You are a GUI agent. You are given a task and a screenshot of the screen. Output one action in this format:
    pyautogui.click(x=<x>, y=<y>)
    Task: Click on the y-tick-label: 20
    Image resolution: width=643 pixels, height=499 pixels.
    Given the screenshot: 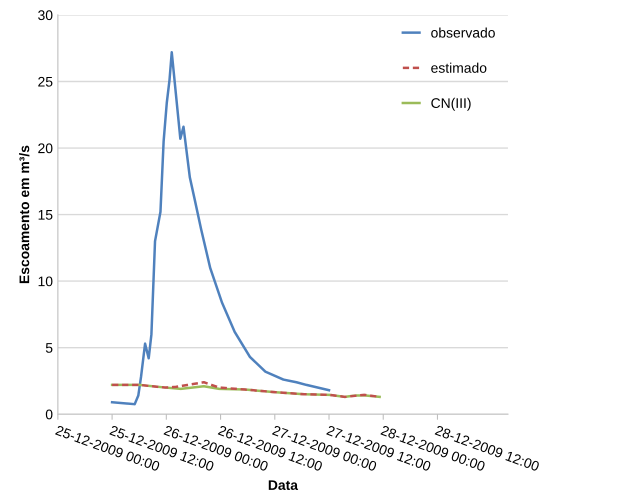 What is the action you would take?
    pyautogui.click(x=45, y=148)
    